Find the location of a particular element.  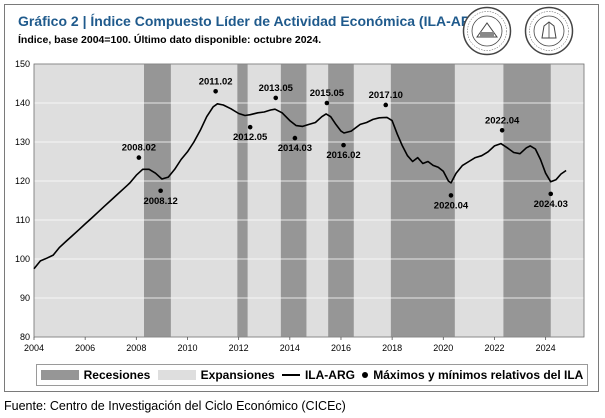

seal-bolsa-comercio-rosario-logo is located at coordinates (549, 31).